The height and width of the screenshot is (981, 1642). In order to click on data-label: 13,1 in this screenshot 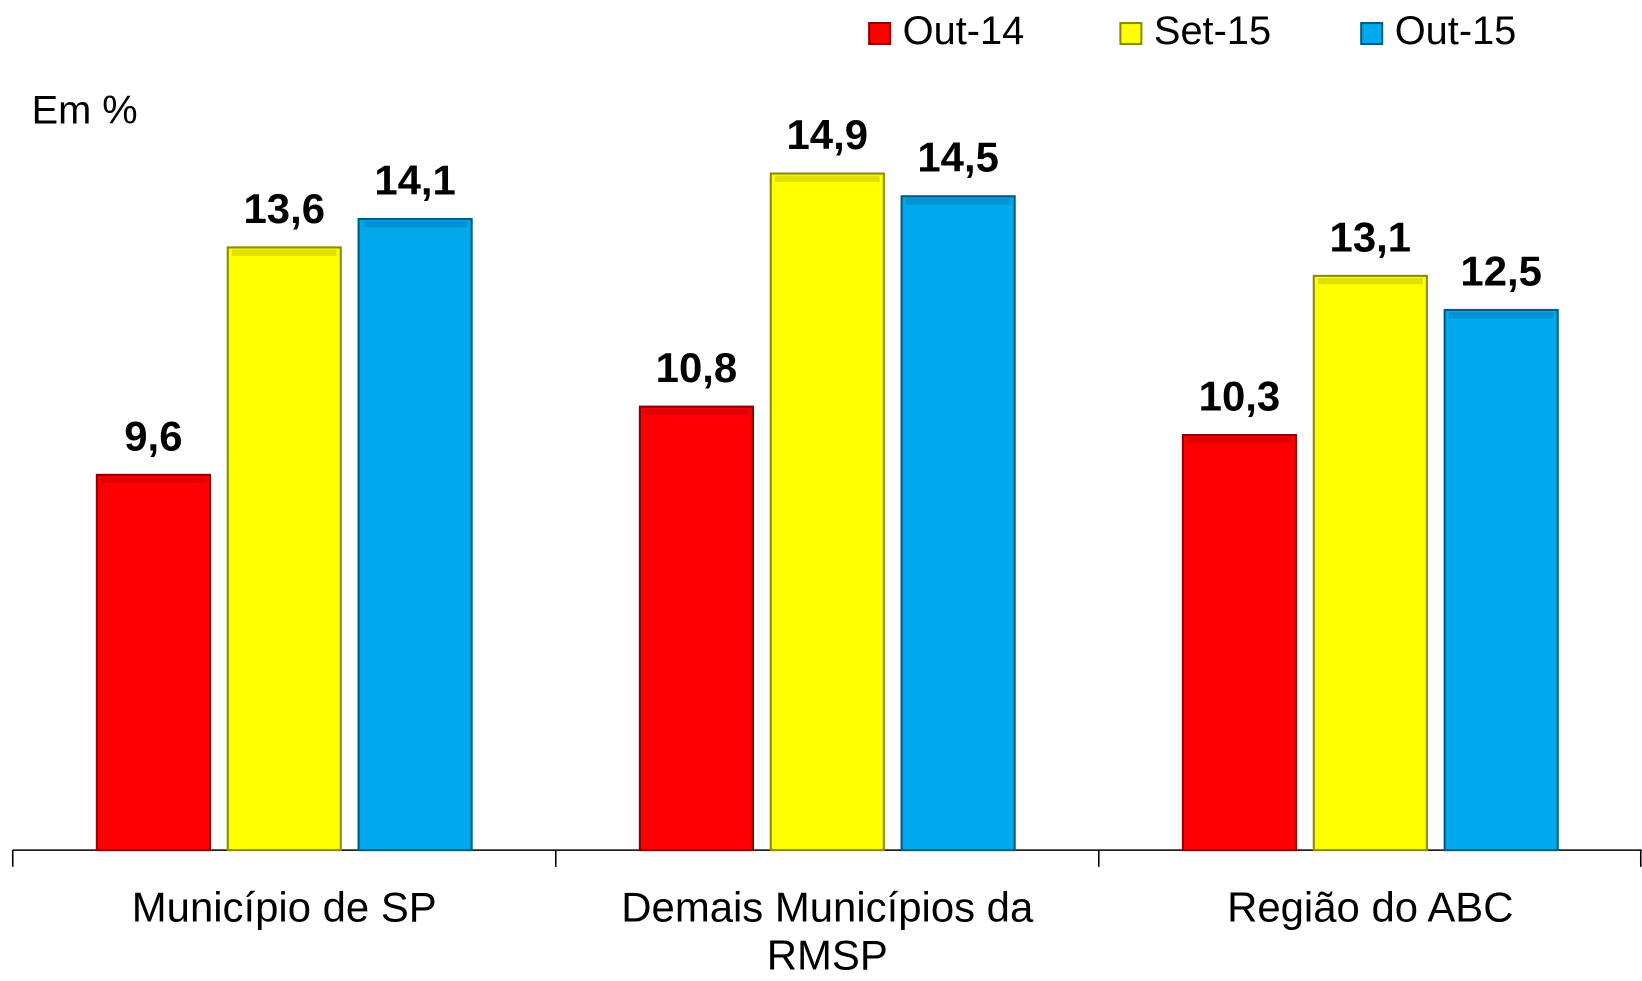, I will do `click(1370, 236)`.